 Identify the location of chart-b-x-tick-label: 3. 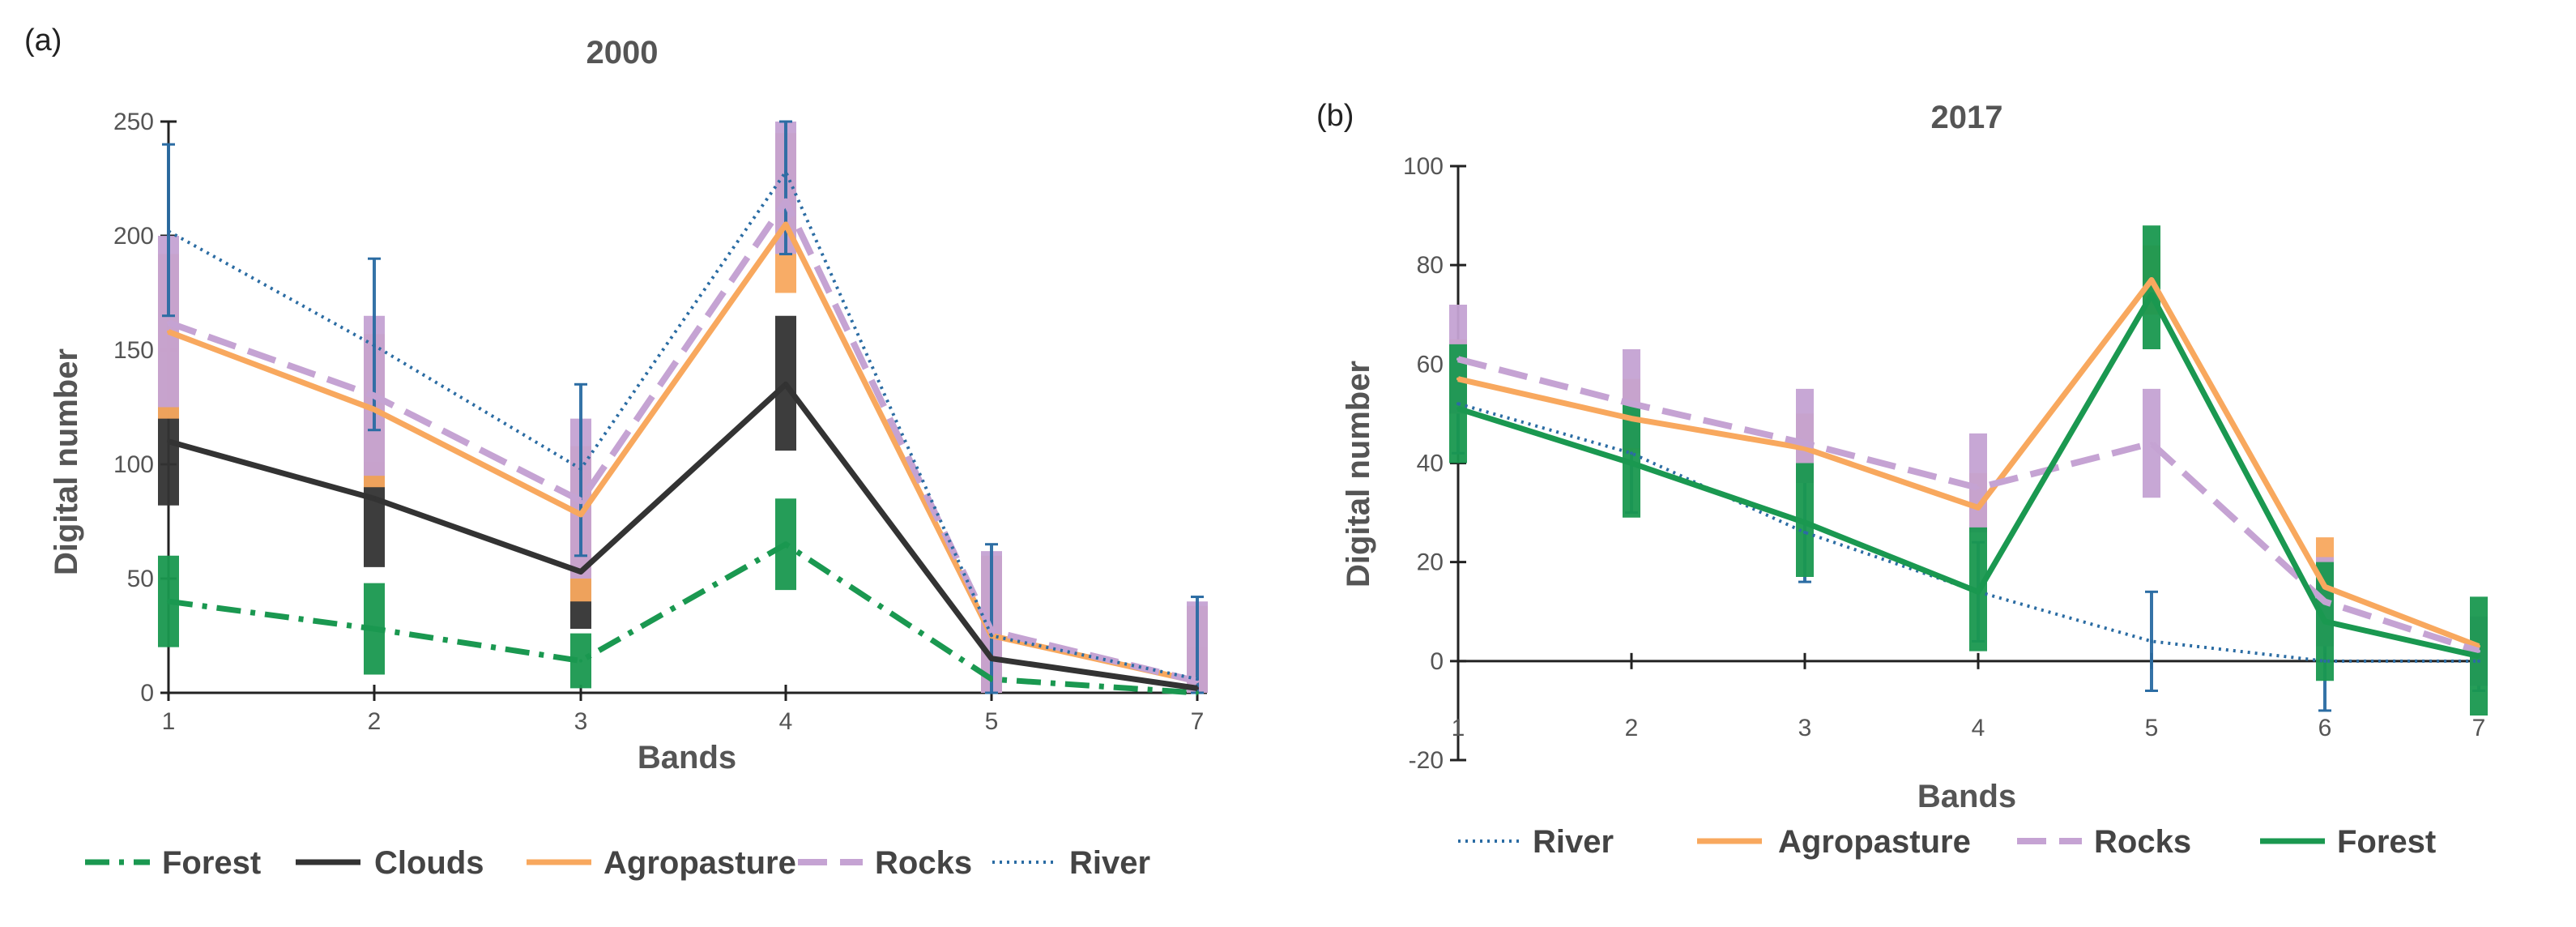
(1805, 728).